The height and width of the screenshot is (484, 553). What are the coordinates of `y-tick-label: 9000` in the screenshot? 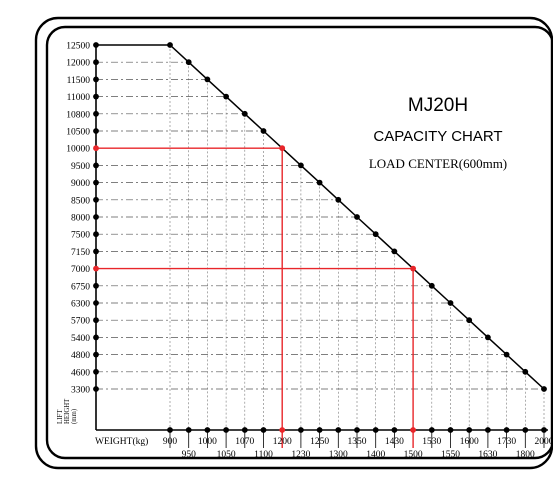 It's located at (80, 184).